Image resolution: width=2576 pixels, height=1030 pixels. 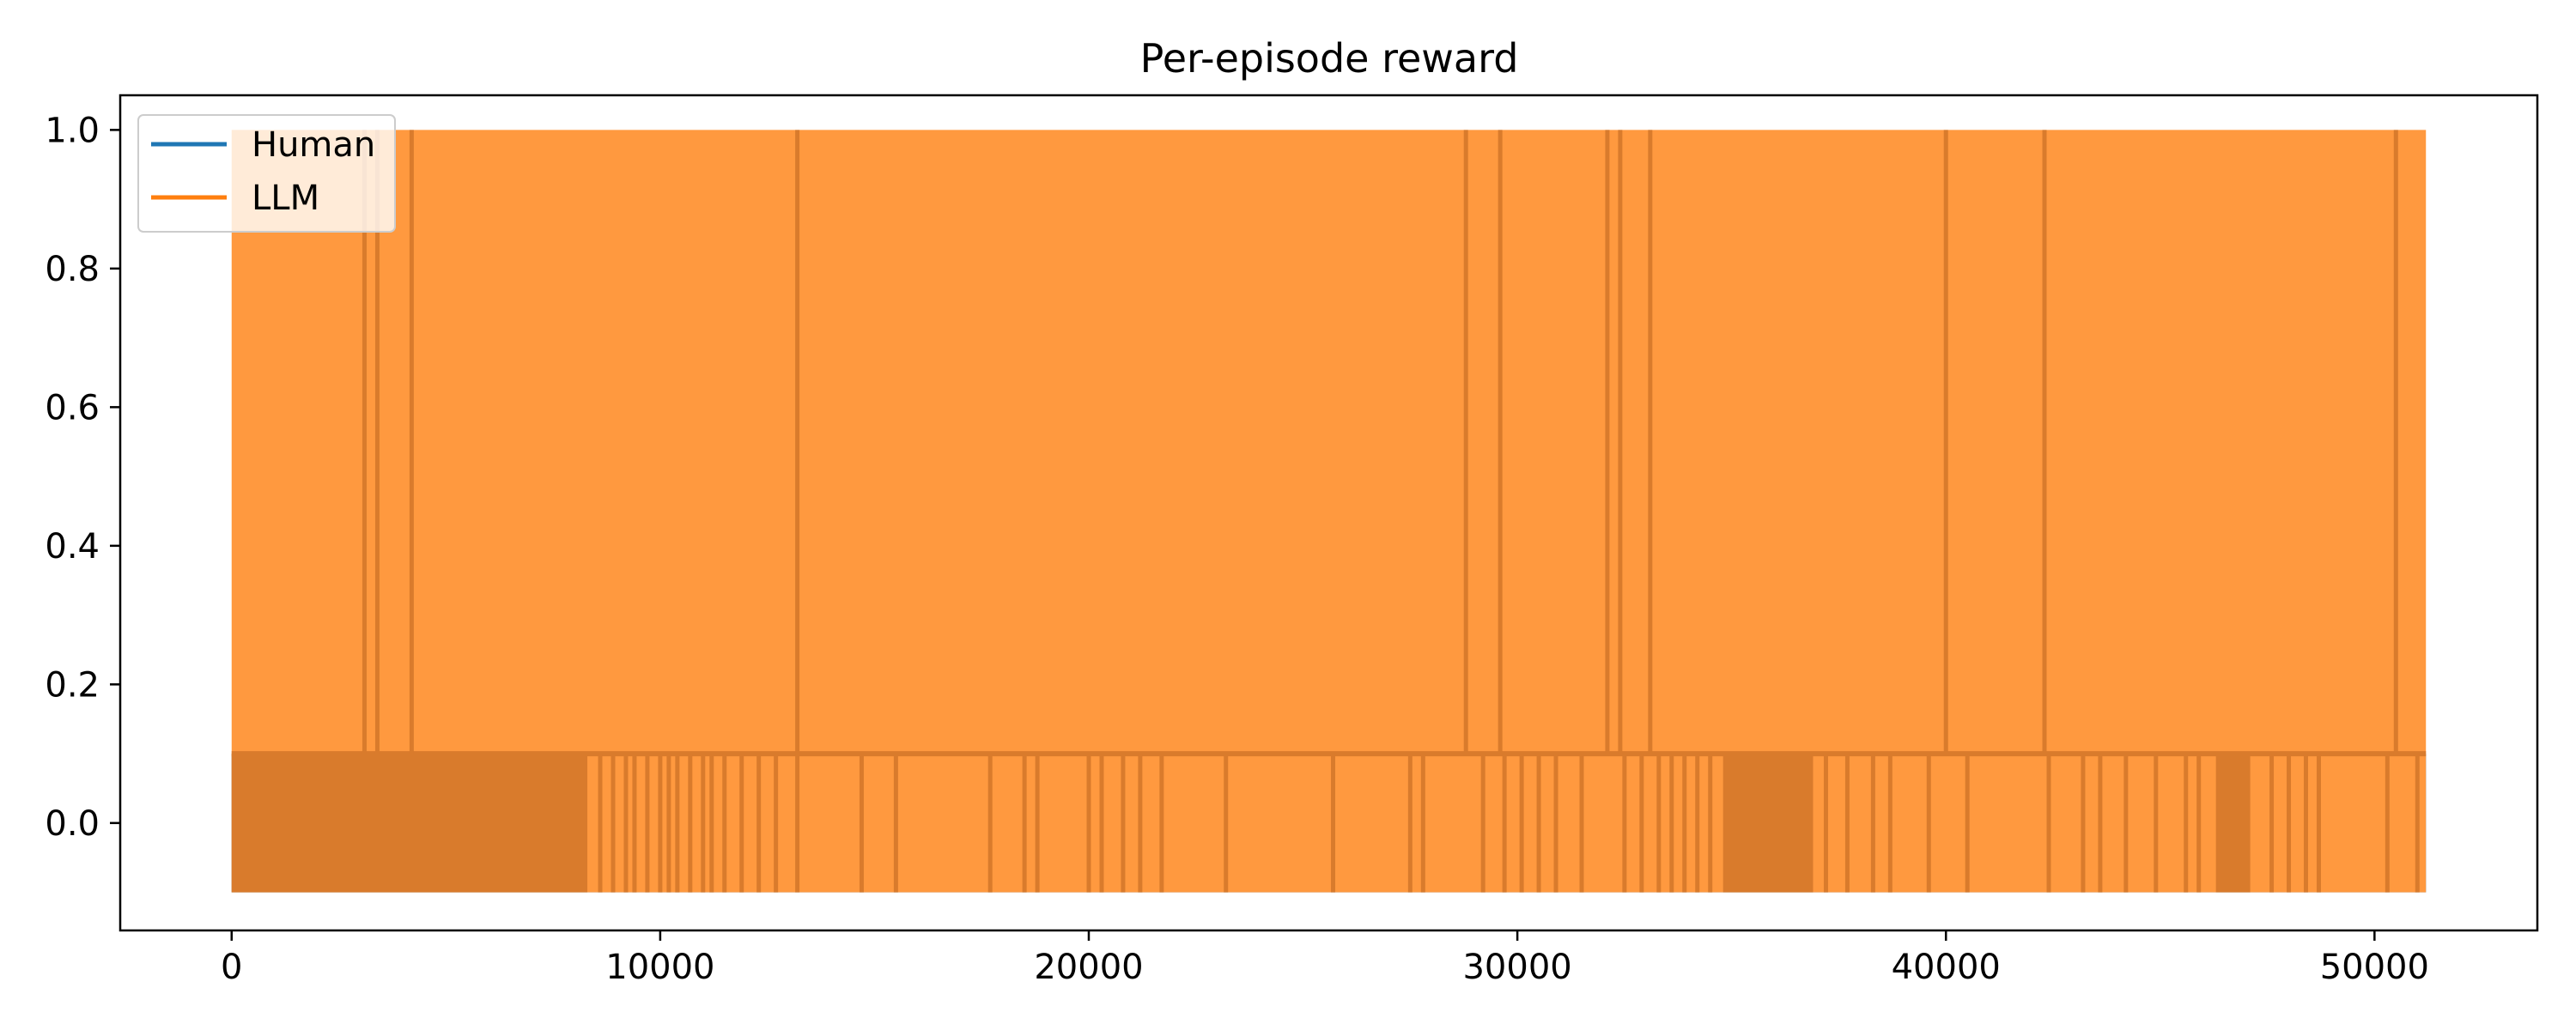 What do you see at coordinates (1089, 967) in the screenshot?
I see `x-tick-label-20000: 20000` at bounding box center [1089, 967].